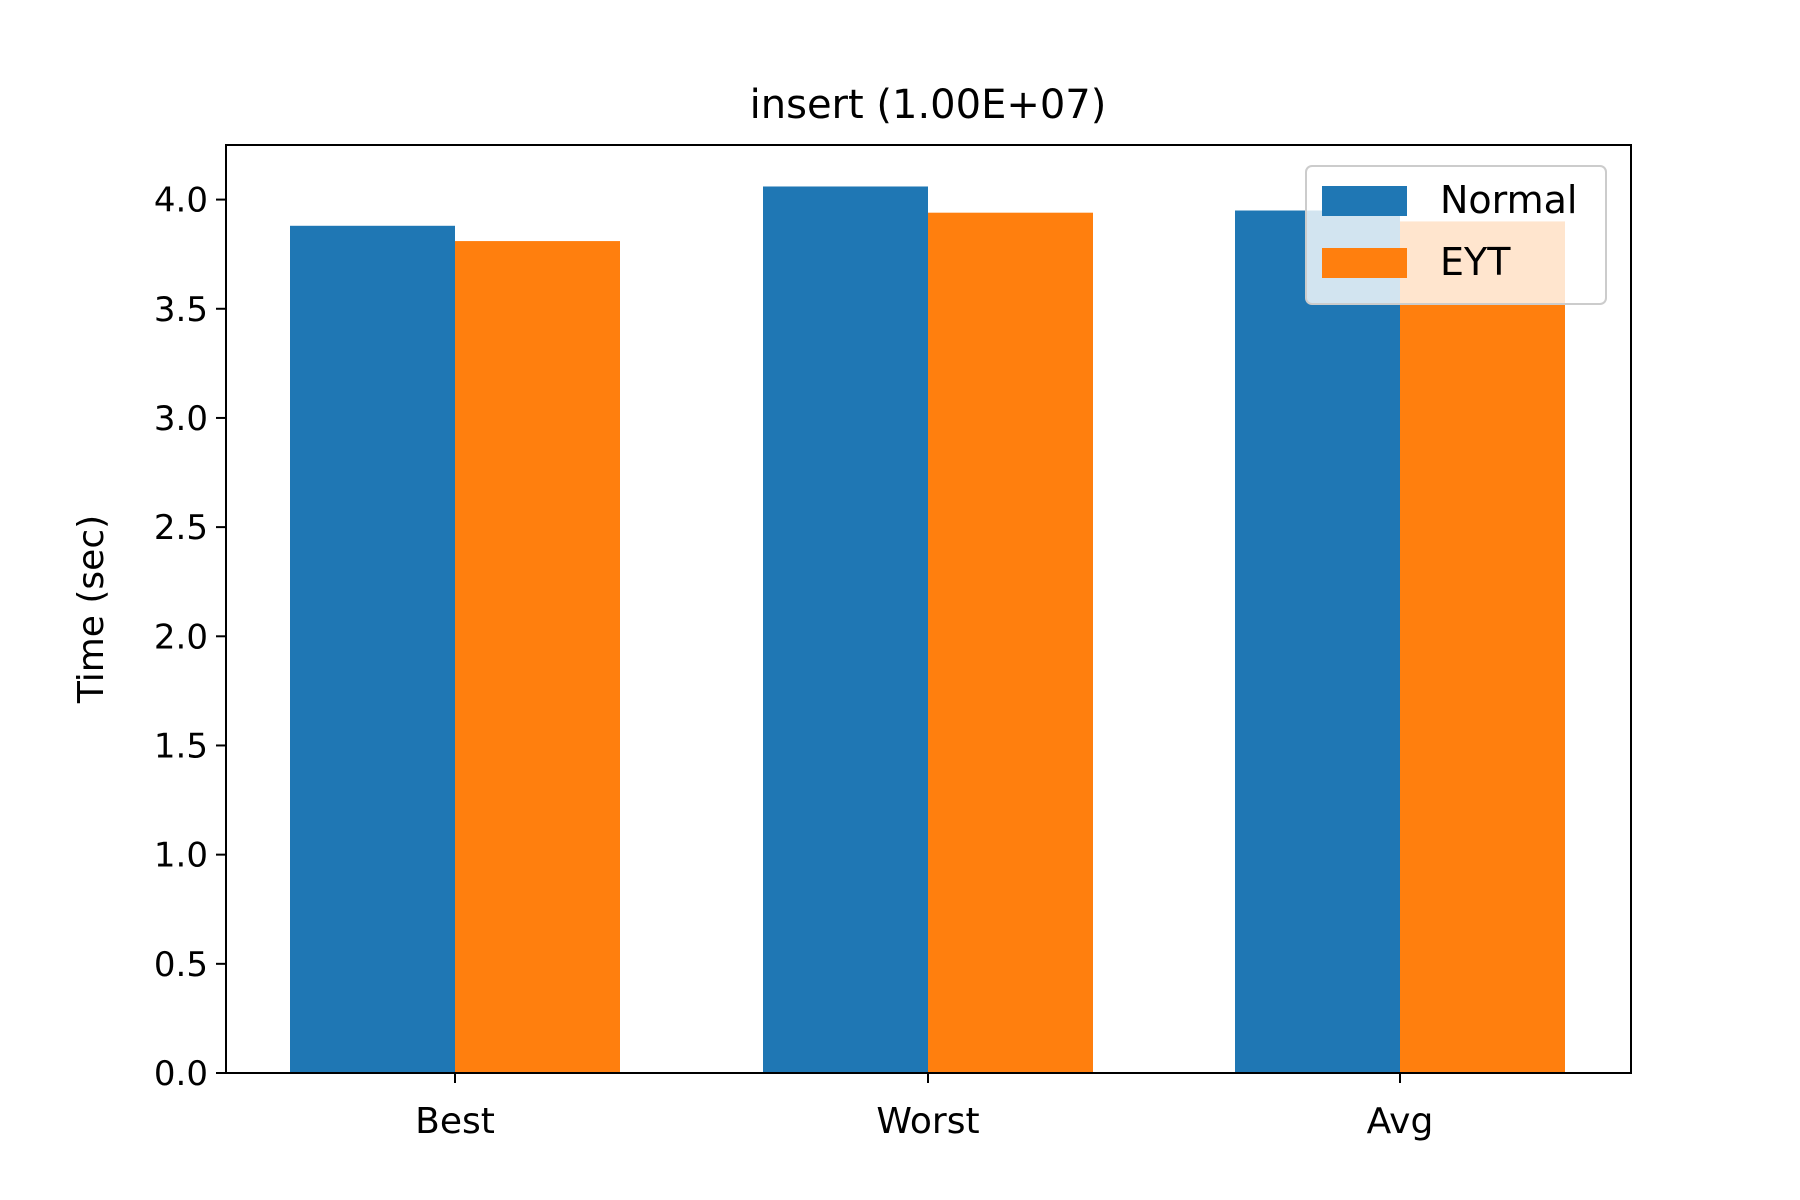  Describe the element at coordinates (181, 528) in the screenshot. I see `y-tick-label: 2.5` at that location.